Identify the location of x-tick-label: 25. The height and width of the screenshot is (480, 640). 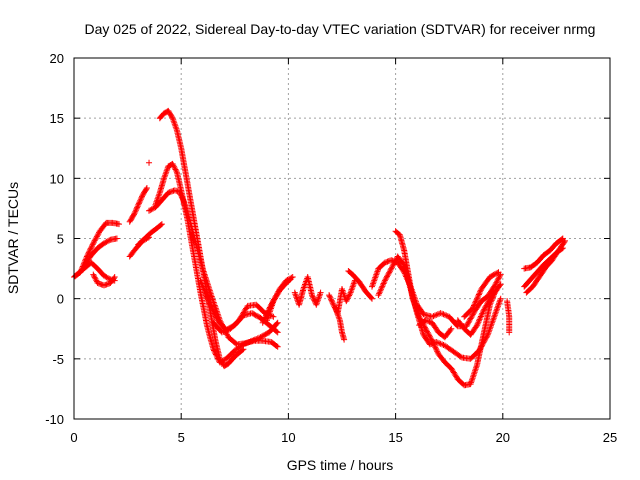
(610, 437).